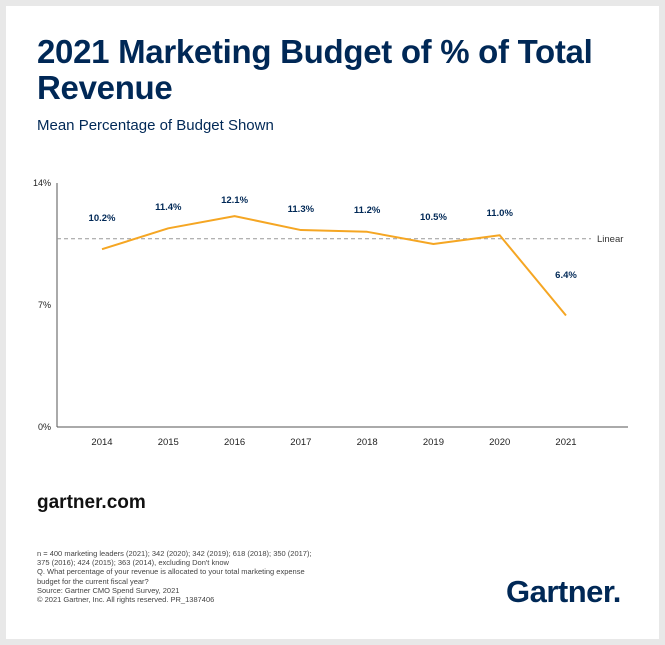 The height and width of the screenshot is (645, 665). I want to click on y-tick-label: 0%, so click(44, 427).